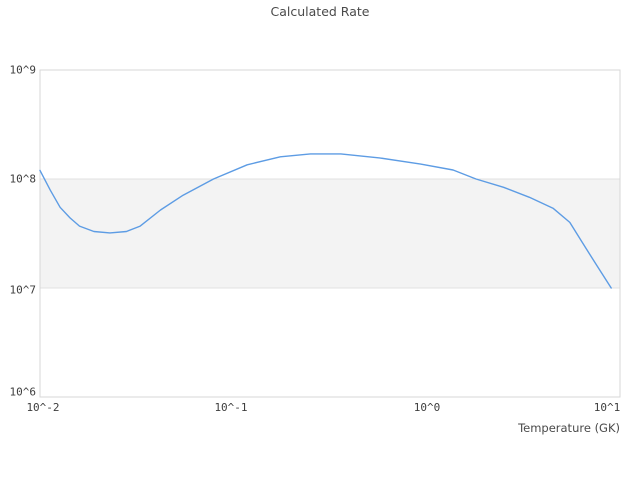 The image size is (640, 480). Describe the element at coordinates (23, 290) in the screenshot. I see `y-tick-1e7: 10^7` at that location.